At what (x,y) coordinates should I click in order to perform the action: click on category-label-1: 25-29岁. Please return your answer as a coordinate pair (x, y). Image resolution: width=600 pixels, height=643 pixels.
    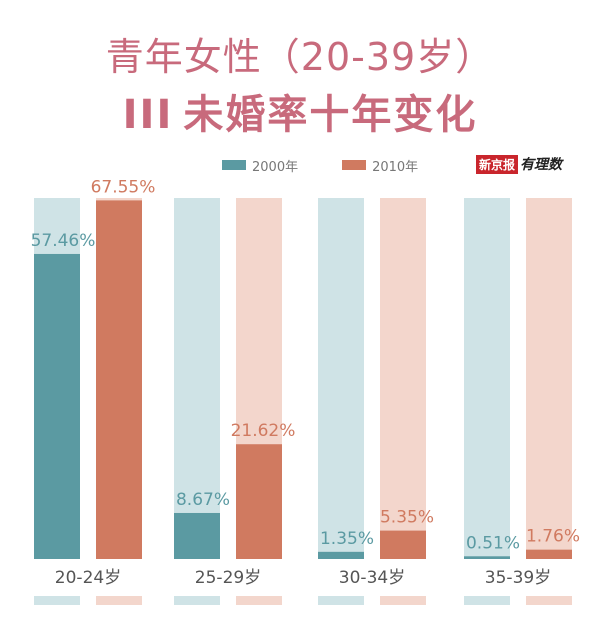
    Looking at the image, I should click on (228, 578).